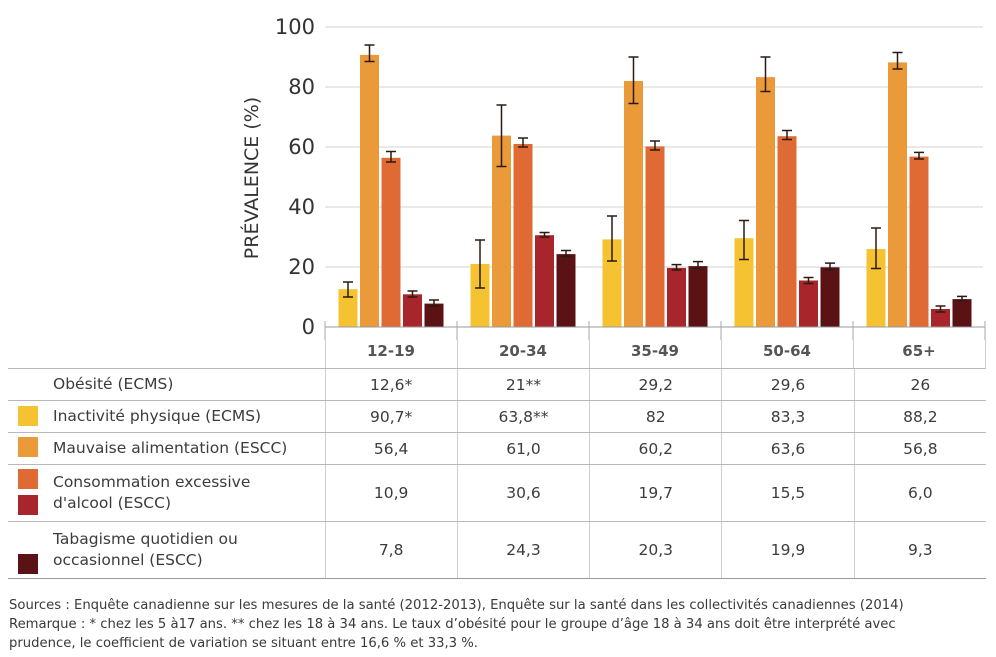 Image resolution: width=996 pixels, height=657 pixels. Describe the element at coordinates (391, 493) in the screenshot. I see `table-cell: 10,9` at that location.